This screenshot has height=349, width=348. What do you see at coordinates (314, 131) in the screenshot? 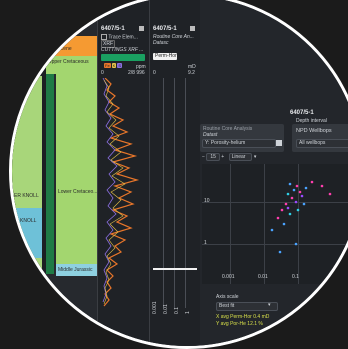
I see `wells-title: NPD Wellbops` at bounding box center [314, 131].